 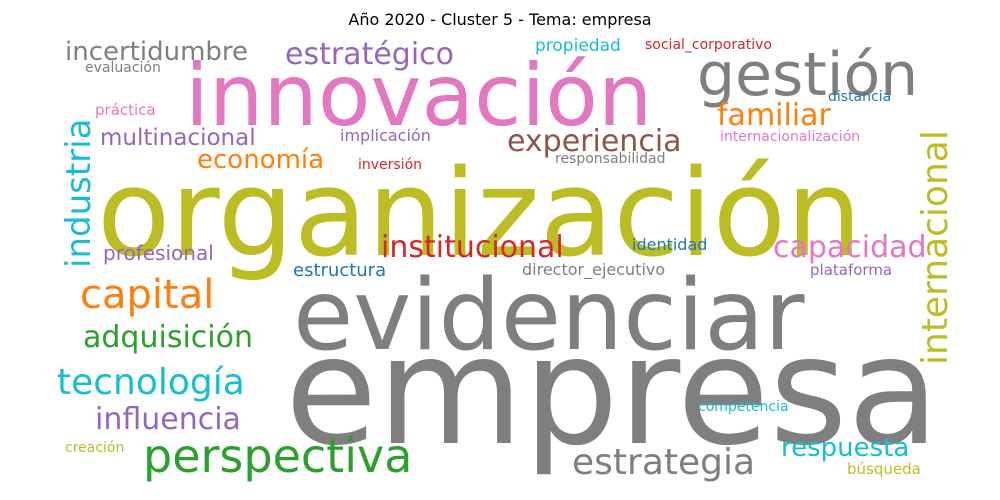 What do you see at coordinates (743, 407) in the screenshot?
I see `word-competencia: competencia` at bounding box center [743, 407].